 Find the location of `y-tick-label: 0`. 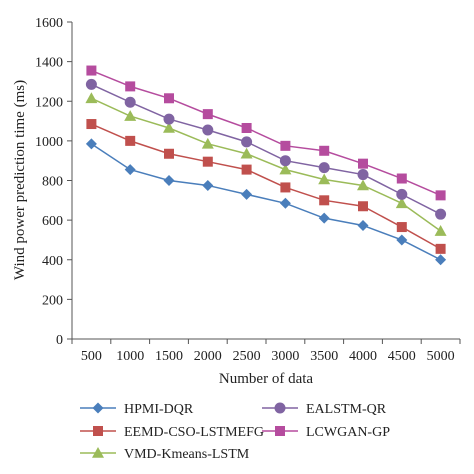

y-tick-label: 0 is located at coordinates (59, 340).